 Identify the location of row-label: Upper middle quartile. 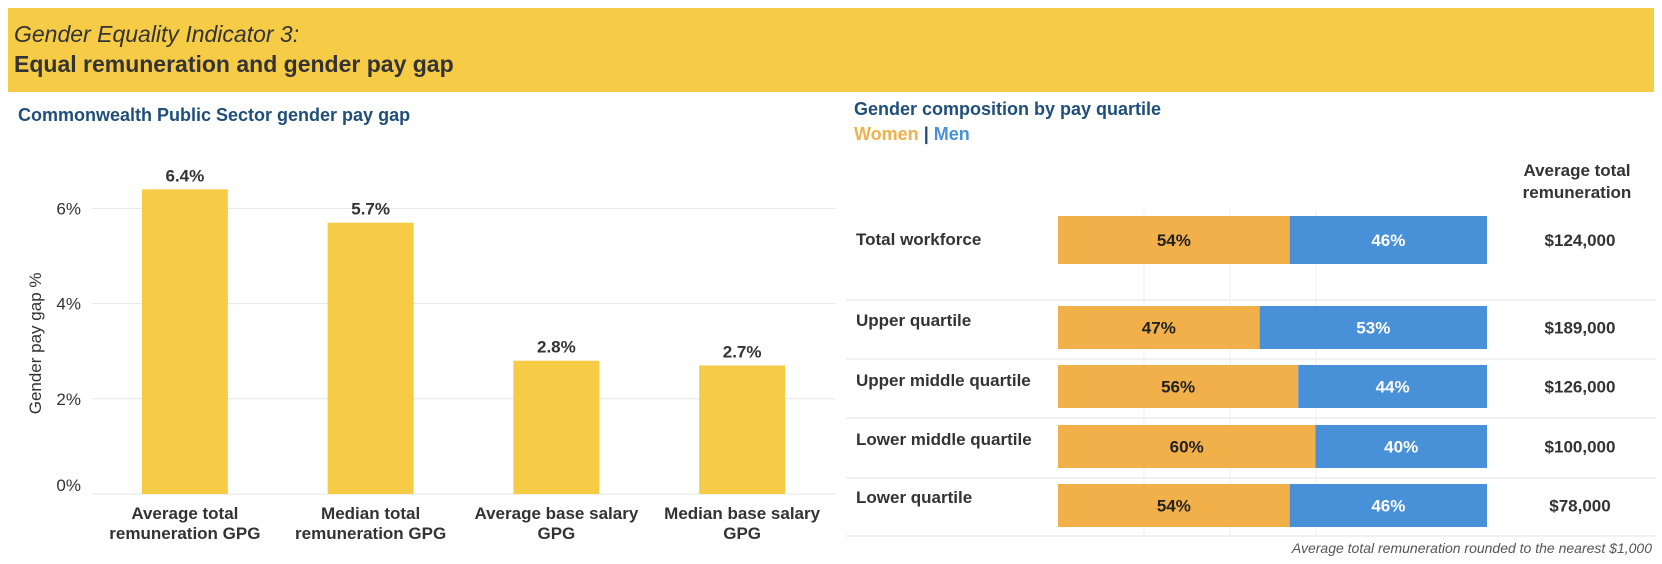
(943, 380).